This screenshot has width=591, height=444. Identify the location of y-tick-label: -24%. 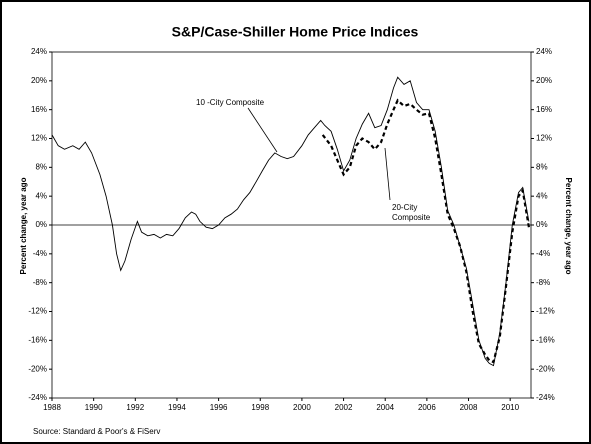
(37, 397).